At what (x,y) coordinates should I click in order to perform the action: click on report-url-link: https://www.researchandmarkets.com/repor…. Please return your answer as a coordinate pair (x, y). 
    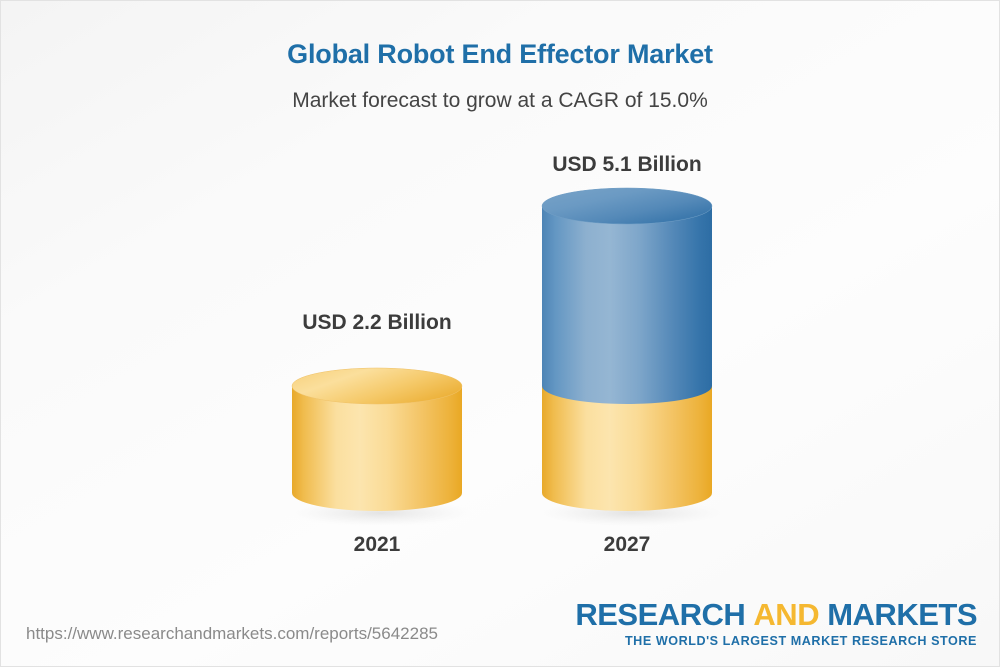
    Looking at the image, I should click on (232, 633).